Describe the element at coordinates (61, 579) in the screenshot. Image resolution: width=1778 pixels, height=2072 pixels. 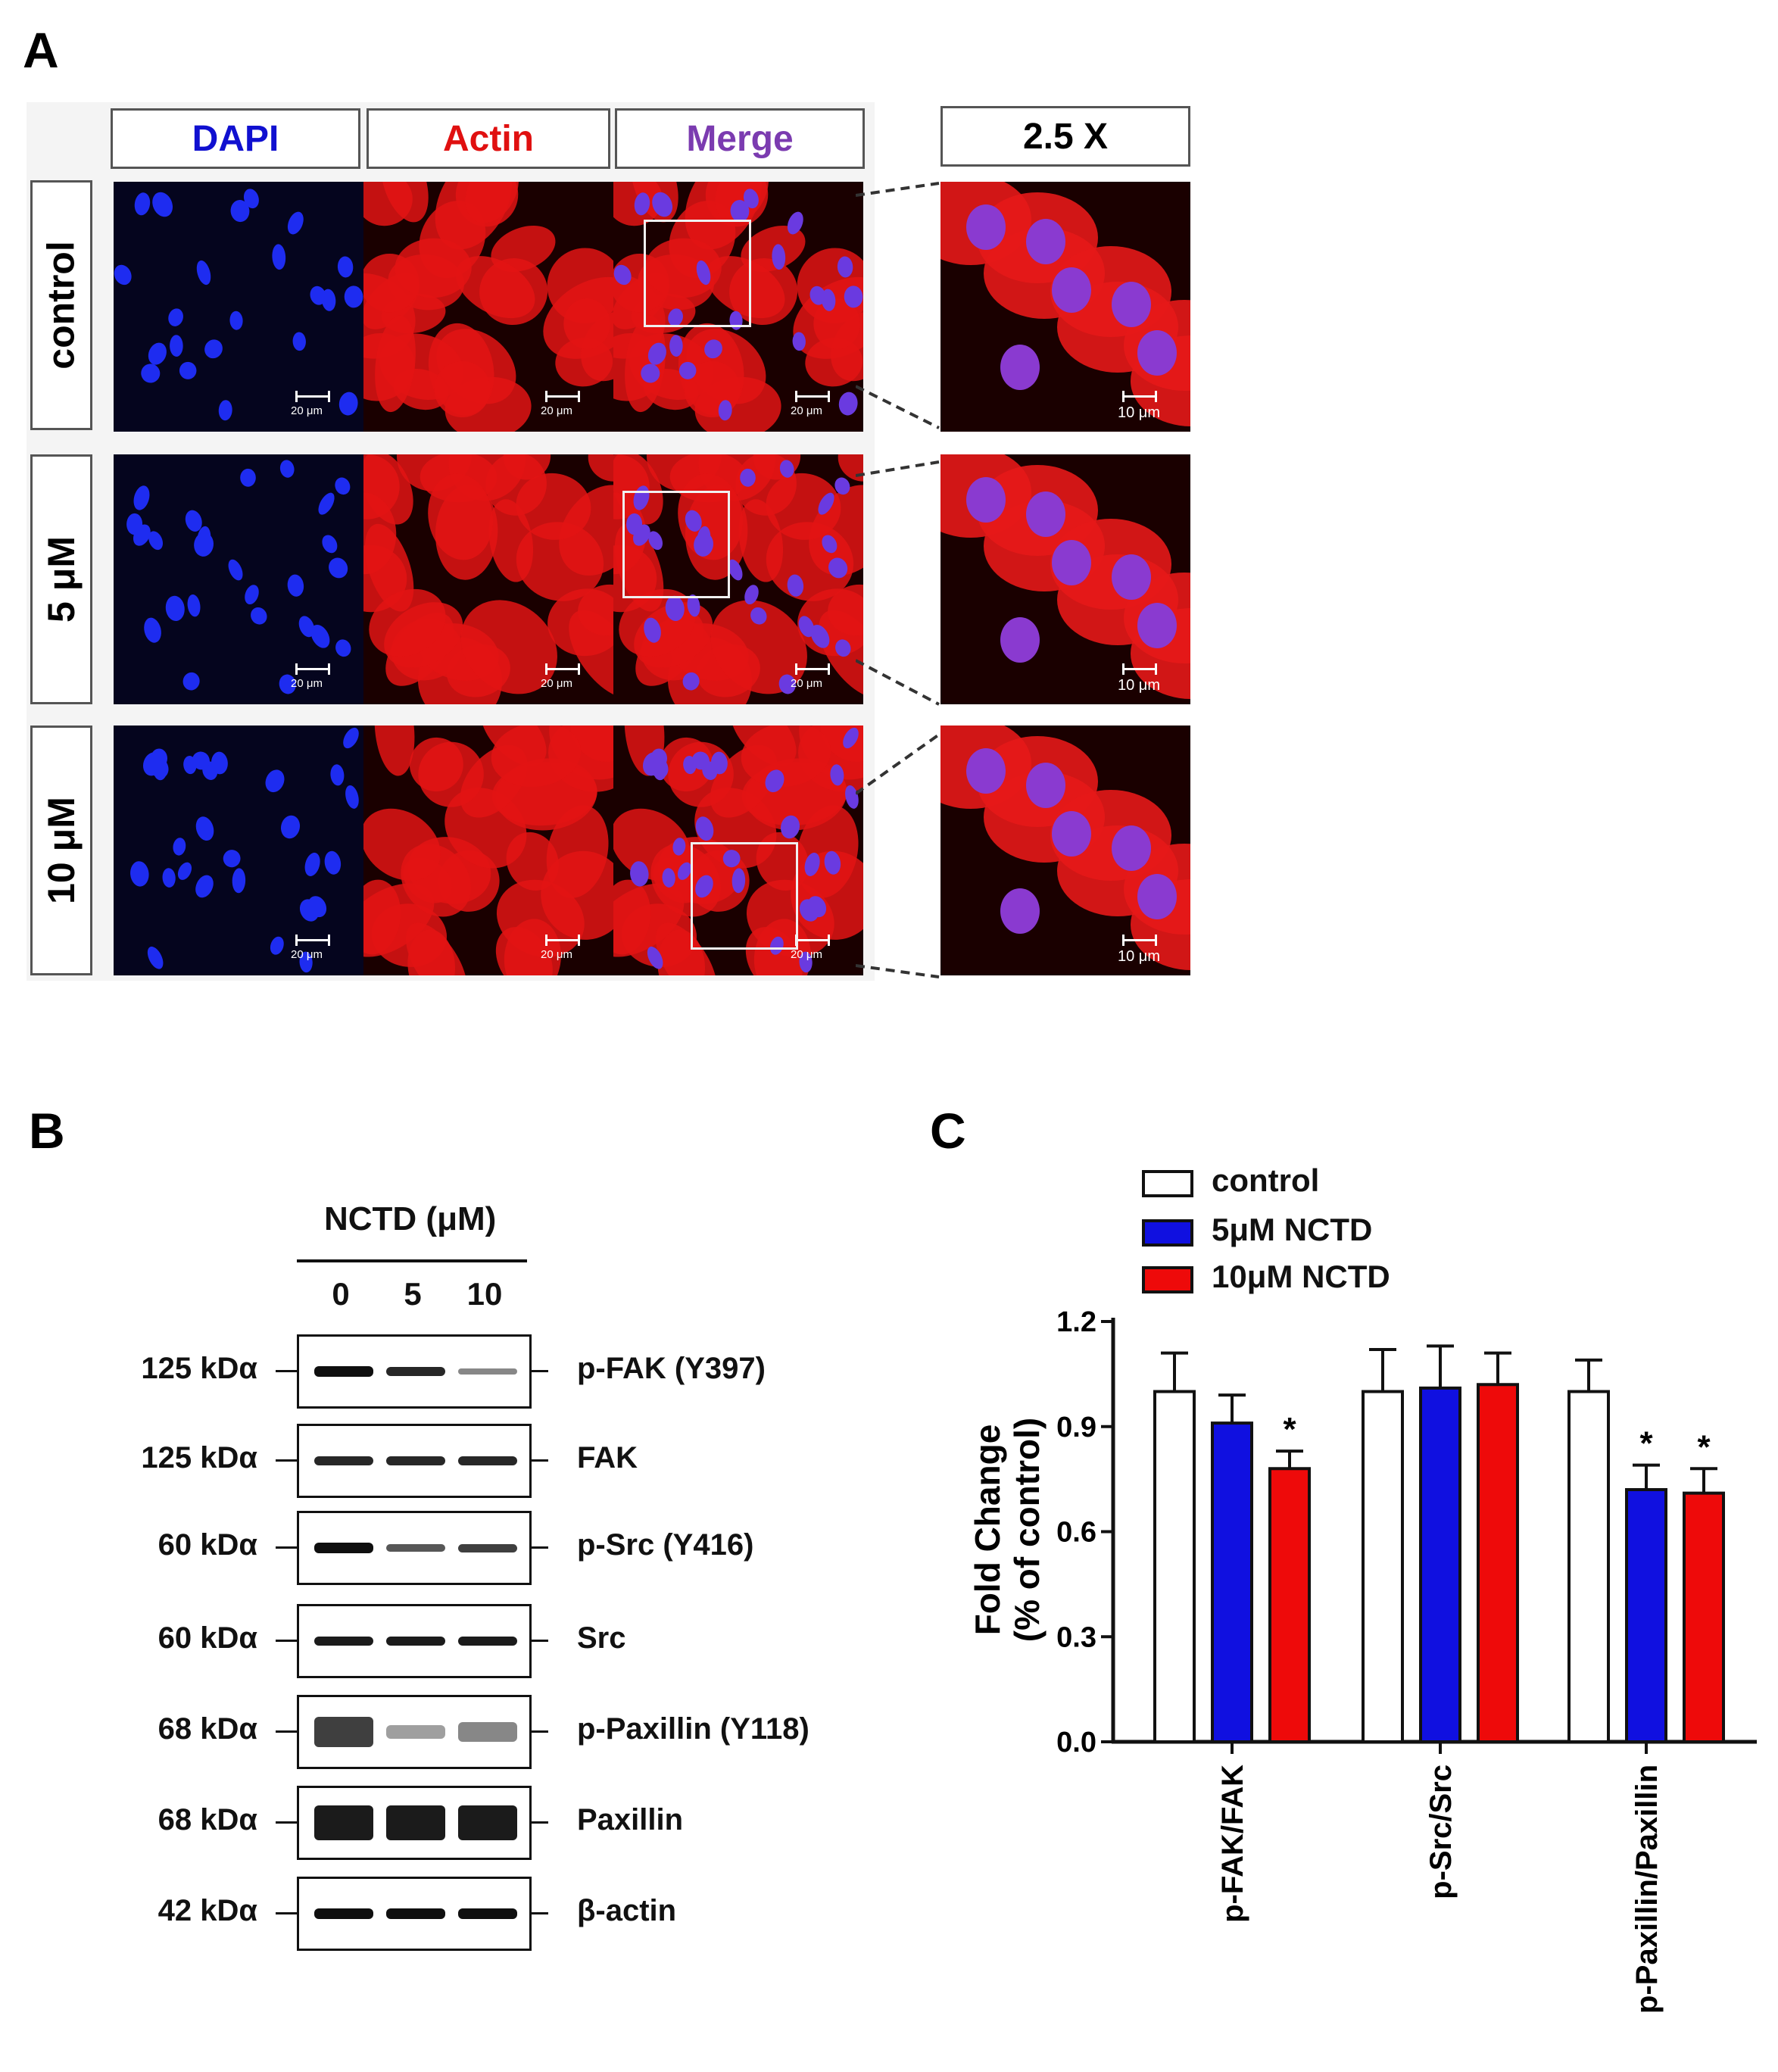
I see `row-label-5um-text: 5 μM` at that location.